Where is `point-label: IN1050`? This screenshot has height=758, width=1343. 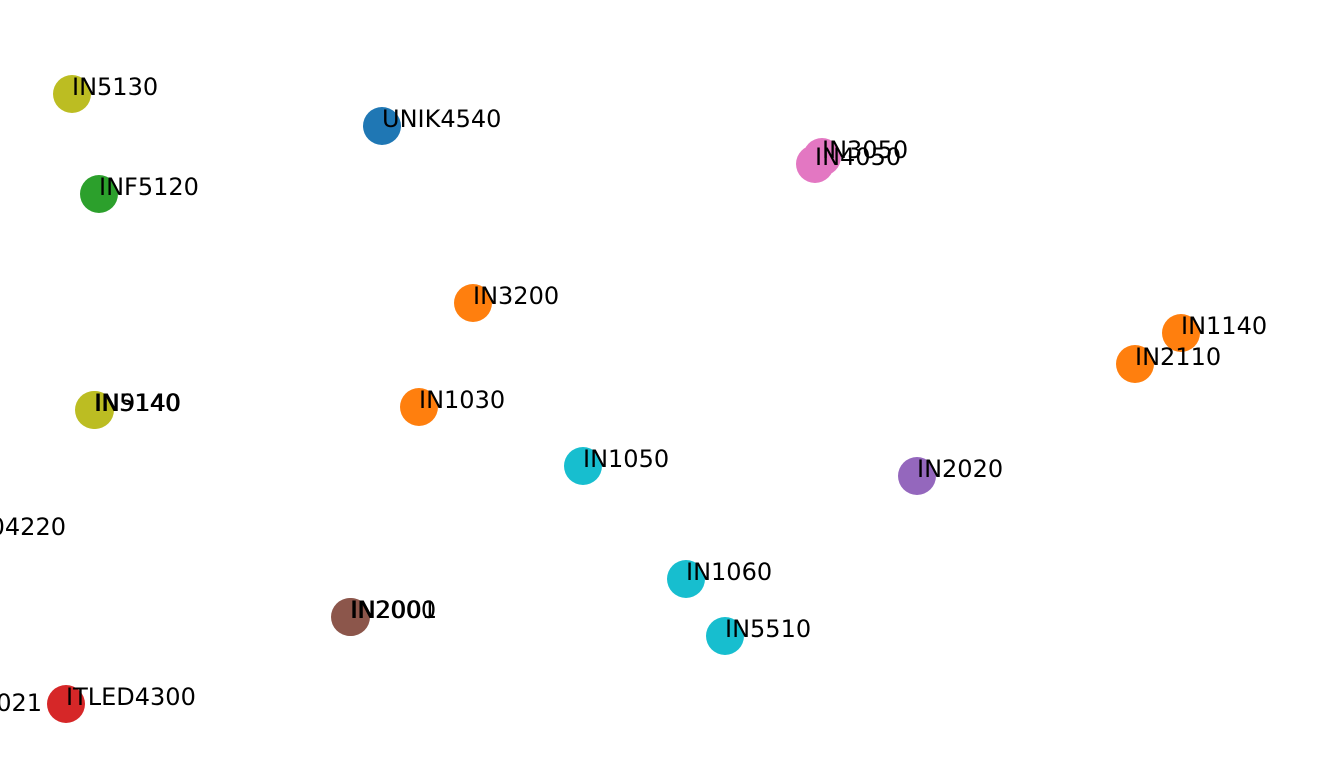 point-label: IN1050 is located at coordinates (626, 459).